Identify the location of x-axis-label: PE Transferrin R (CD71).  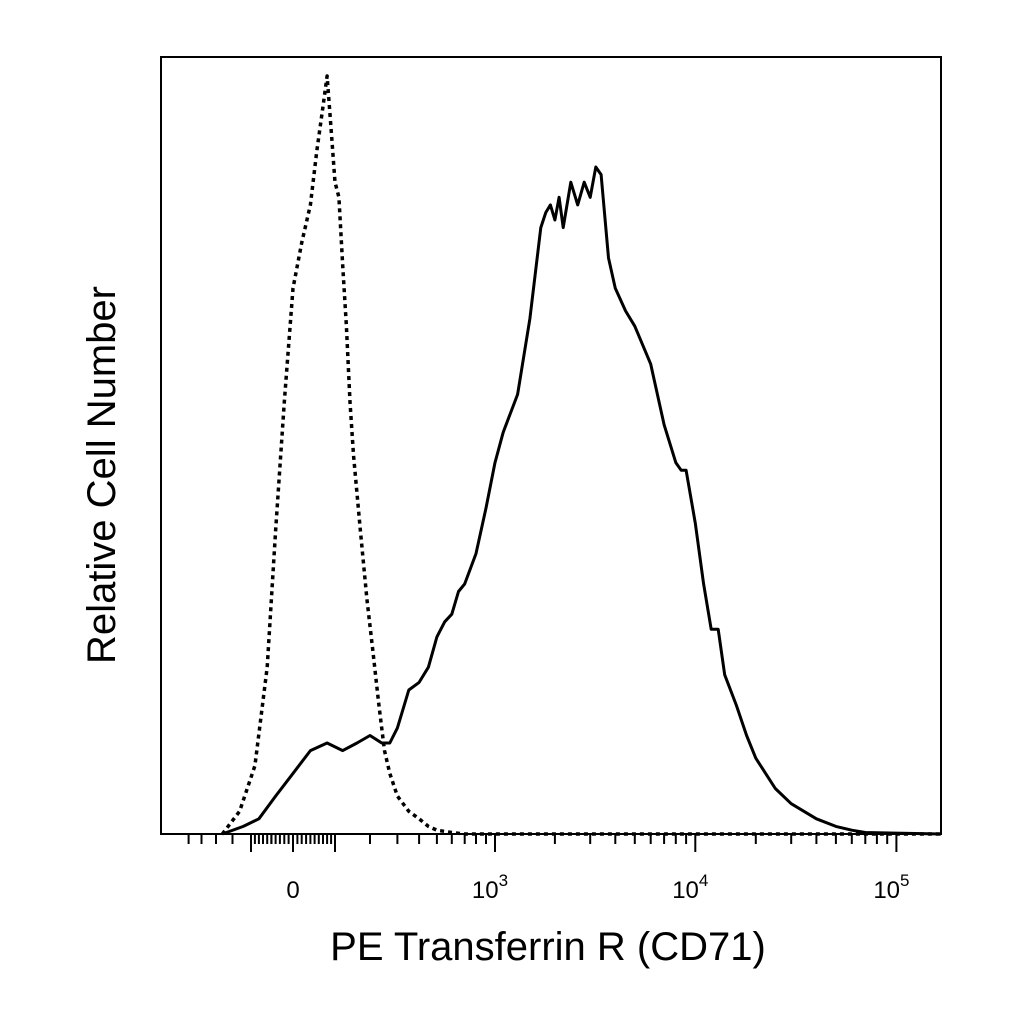
(548, 947).